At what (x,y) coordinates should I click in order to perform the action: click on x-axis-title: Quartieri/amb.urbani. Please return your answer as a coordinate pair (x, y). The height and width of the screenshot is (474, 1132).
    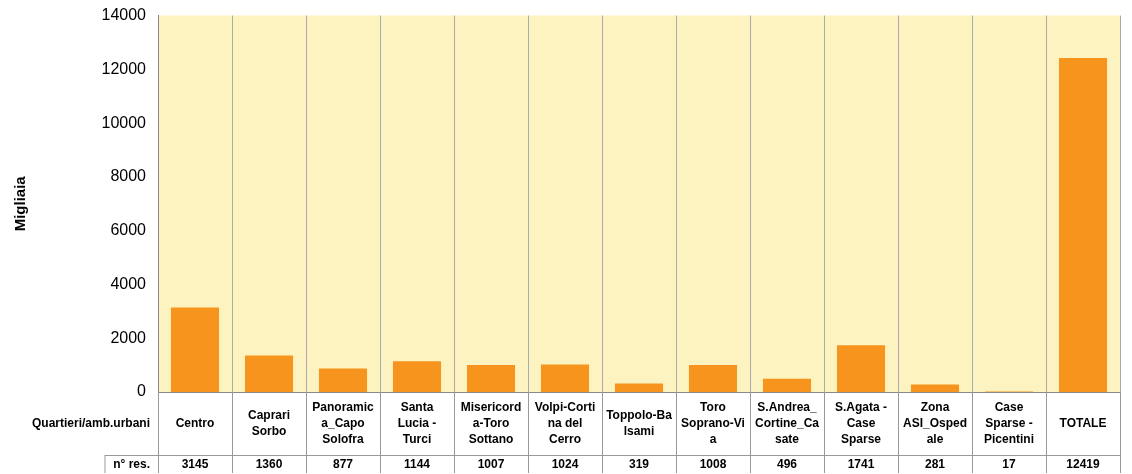
    Looking at the image, I should click on (90, 422).